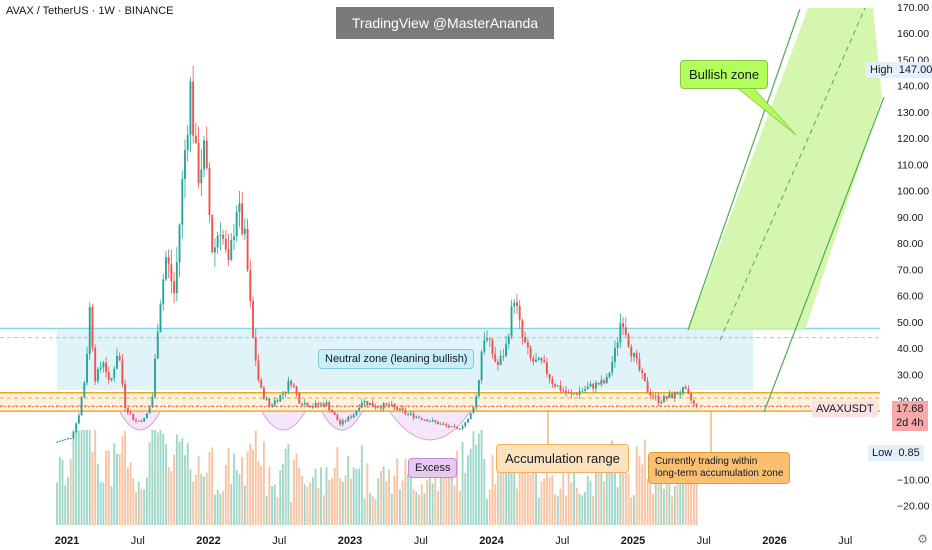 The width and height of the screenshot is (932, 550). What do you see at coordinates (913, 113) in the screenshot?
I see `y-tick-label: 130.00` at bounding box center [913, 113].